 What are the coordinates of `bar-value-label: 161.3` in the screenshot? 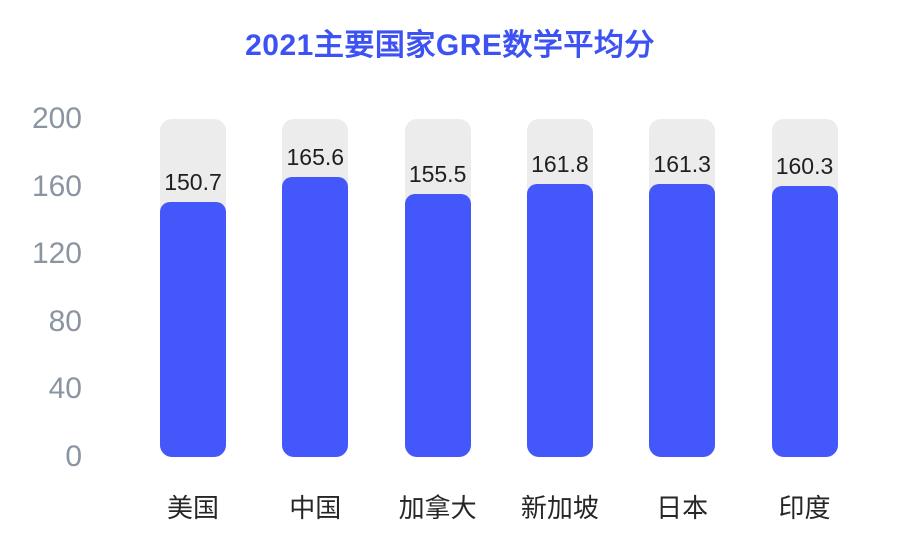 It's located at (682, 164).